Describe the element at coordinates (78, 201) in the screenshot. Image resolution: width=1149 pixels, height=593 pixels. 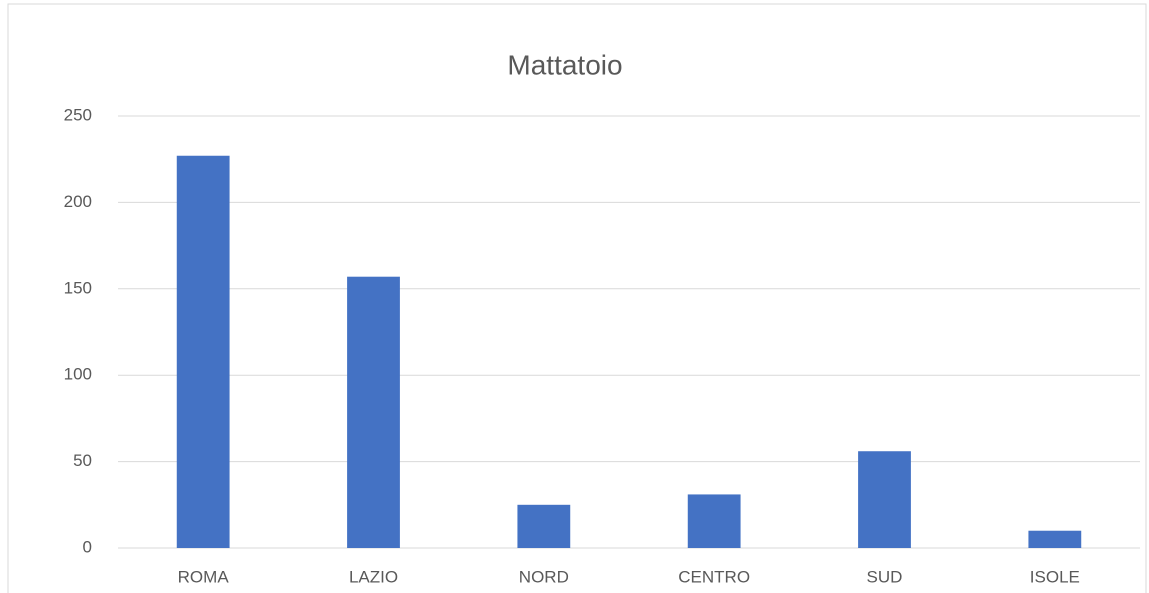
I see `y-tick-label: 200` at that location.